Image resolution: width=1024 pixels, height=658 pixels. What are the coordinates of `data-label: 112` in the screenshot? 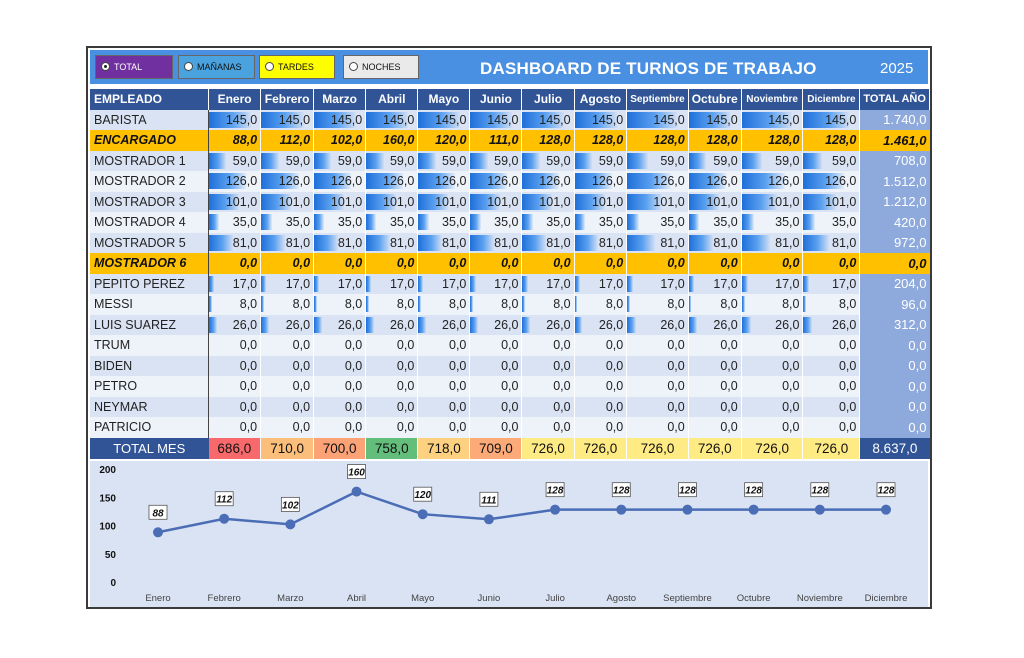 It's located at (224, 500).